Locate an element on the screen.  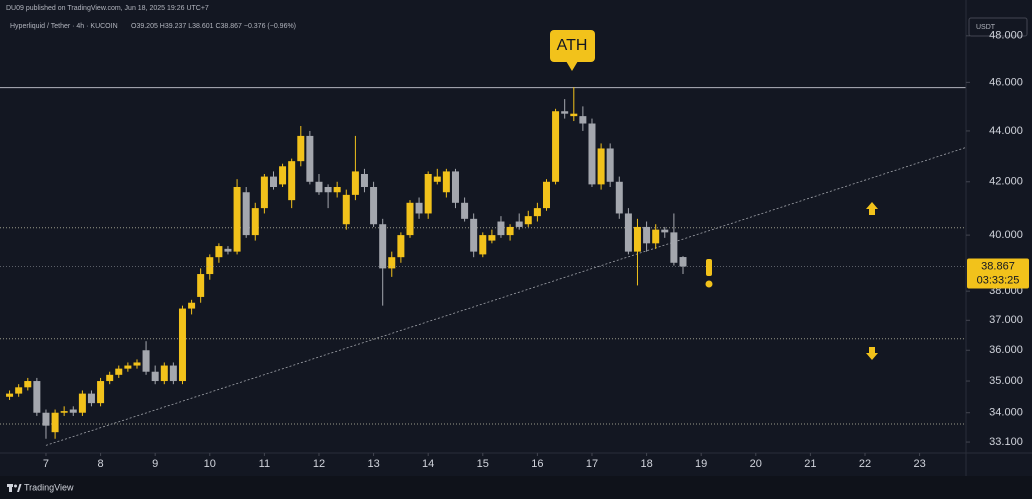
x-tick-label: 19 is located at coordinates (701, 464).